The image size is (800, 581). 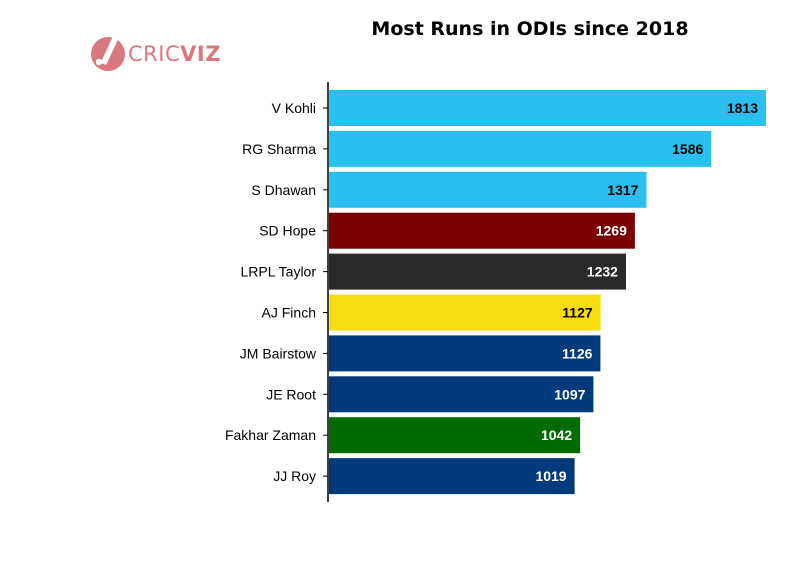 I want to click on y-tick-label: V Kohli, so click(x=294, y=108).